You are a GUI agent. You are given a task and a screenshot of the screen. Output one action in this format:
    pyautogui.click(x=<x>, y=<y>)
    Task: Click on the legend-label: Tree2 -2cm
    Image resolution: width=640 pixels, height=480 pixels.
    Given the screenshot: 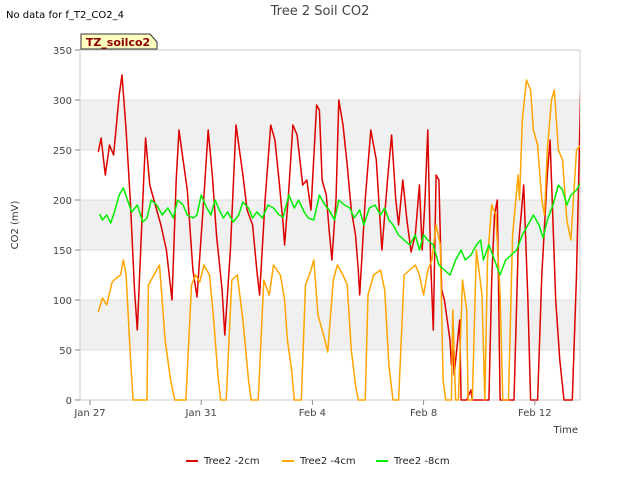 What is the action you would take?
    pyautogui.click(x=231, y=461)
    